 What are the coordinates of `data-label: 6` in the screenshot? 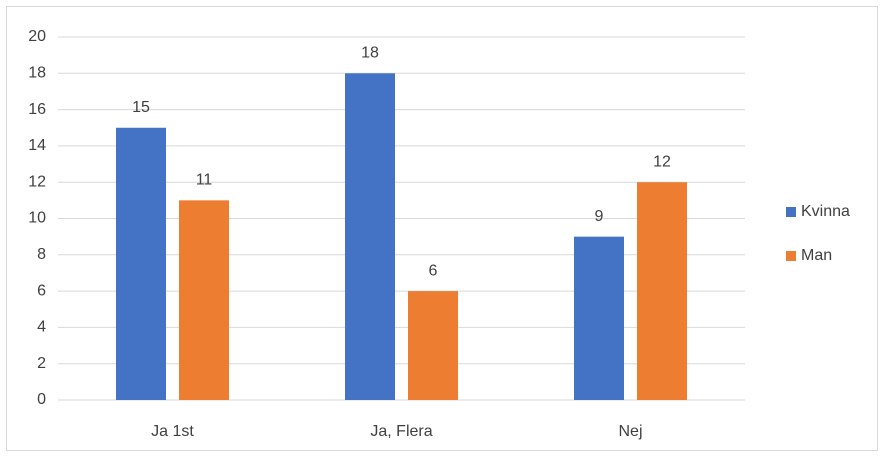 It's located at (433, 270).